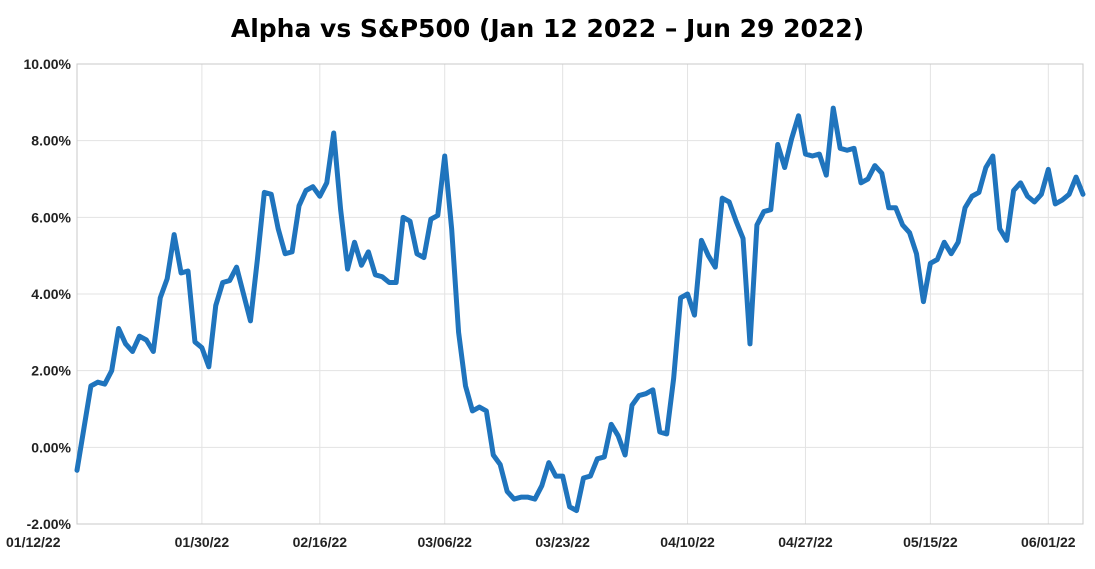 This screenshot has height=569, width=1095. What do you see at coordinates (320, 542) in the screenshot?
I see `x-tick-label: 02/16/22` at bounding box center [320, 542].